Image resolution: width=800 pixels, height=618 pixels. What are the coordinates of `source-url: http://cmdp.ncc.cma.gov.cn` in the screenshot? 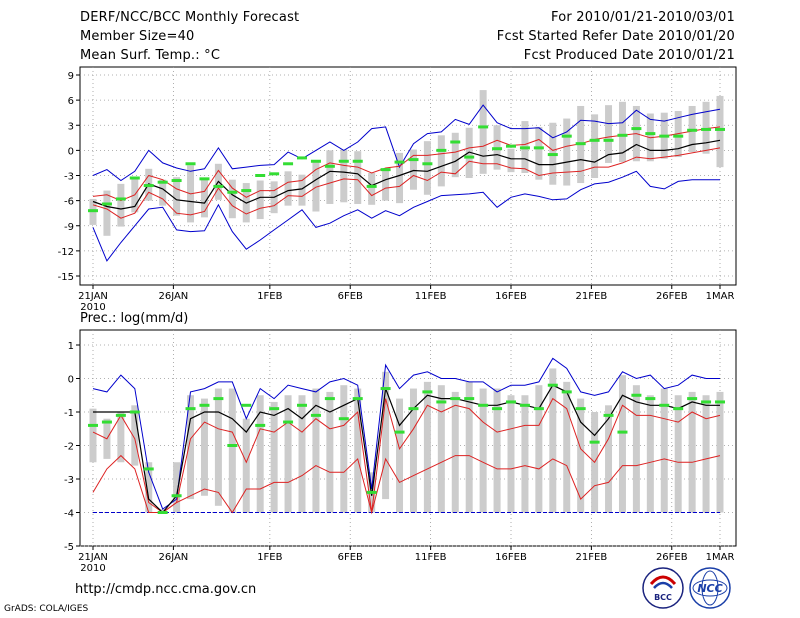 It's located at (166, 589).